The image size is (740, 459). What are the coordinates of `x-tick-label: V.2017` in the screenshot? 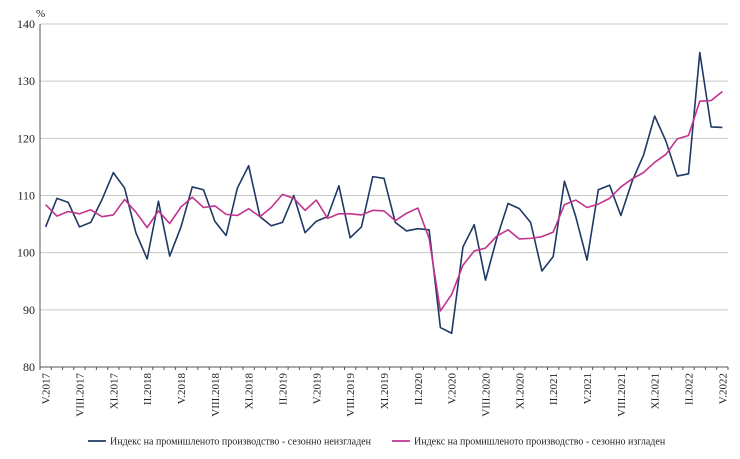 It's located at (47, 389).